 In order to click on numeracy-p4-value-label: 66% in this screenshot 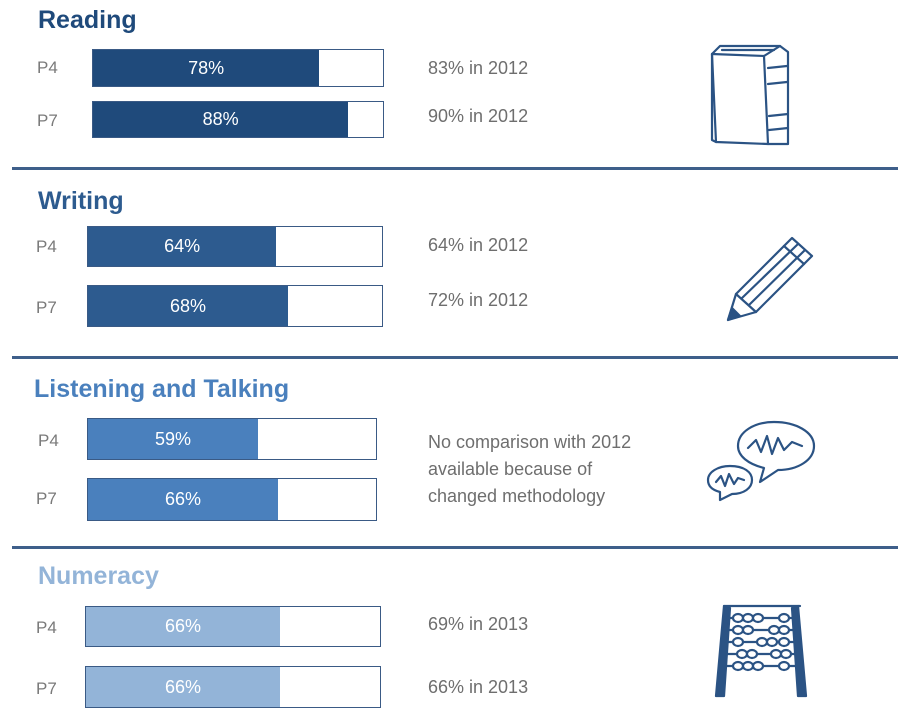, I will do `click(183, 626)`.